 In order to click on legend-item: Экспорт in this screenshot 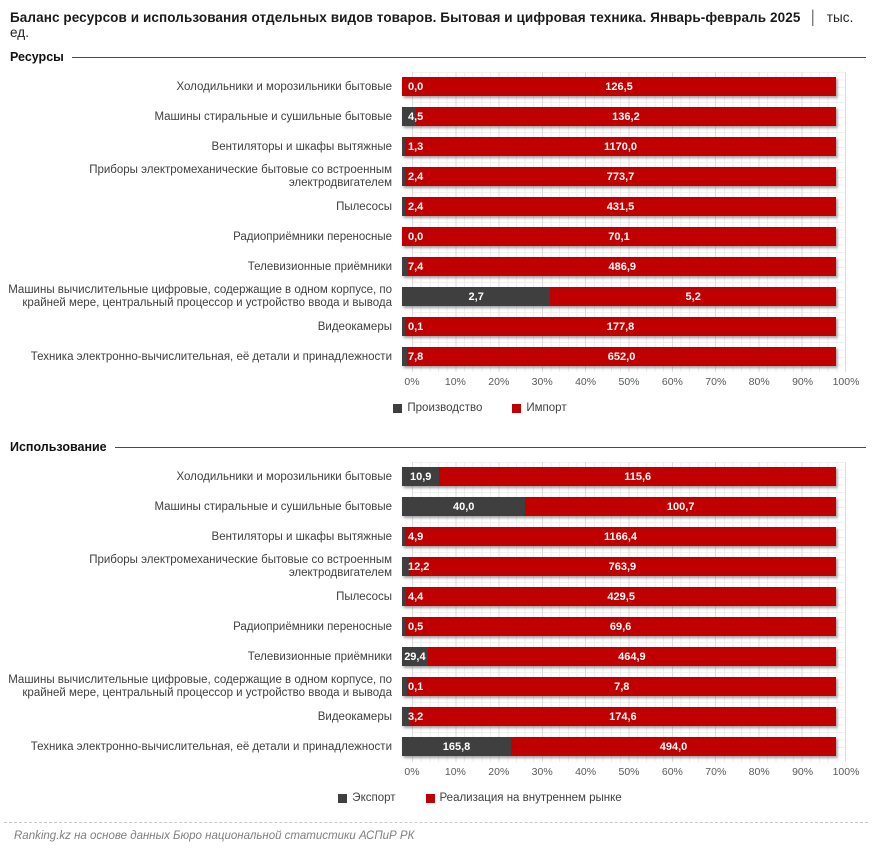, I will do `click(367, 798)`.